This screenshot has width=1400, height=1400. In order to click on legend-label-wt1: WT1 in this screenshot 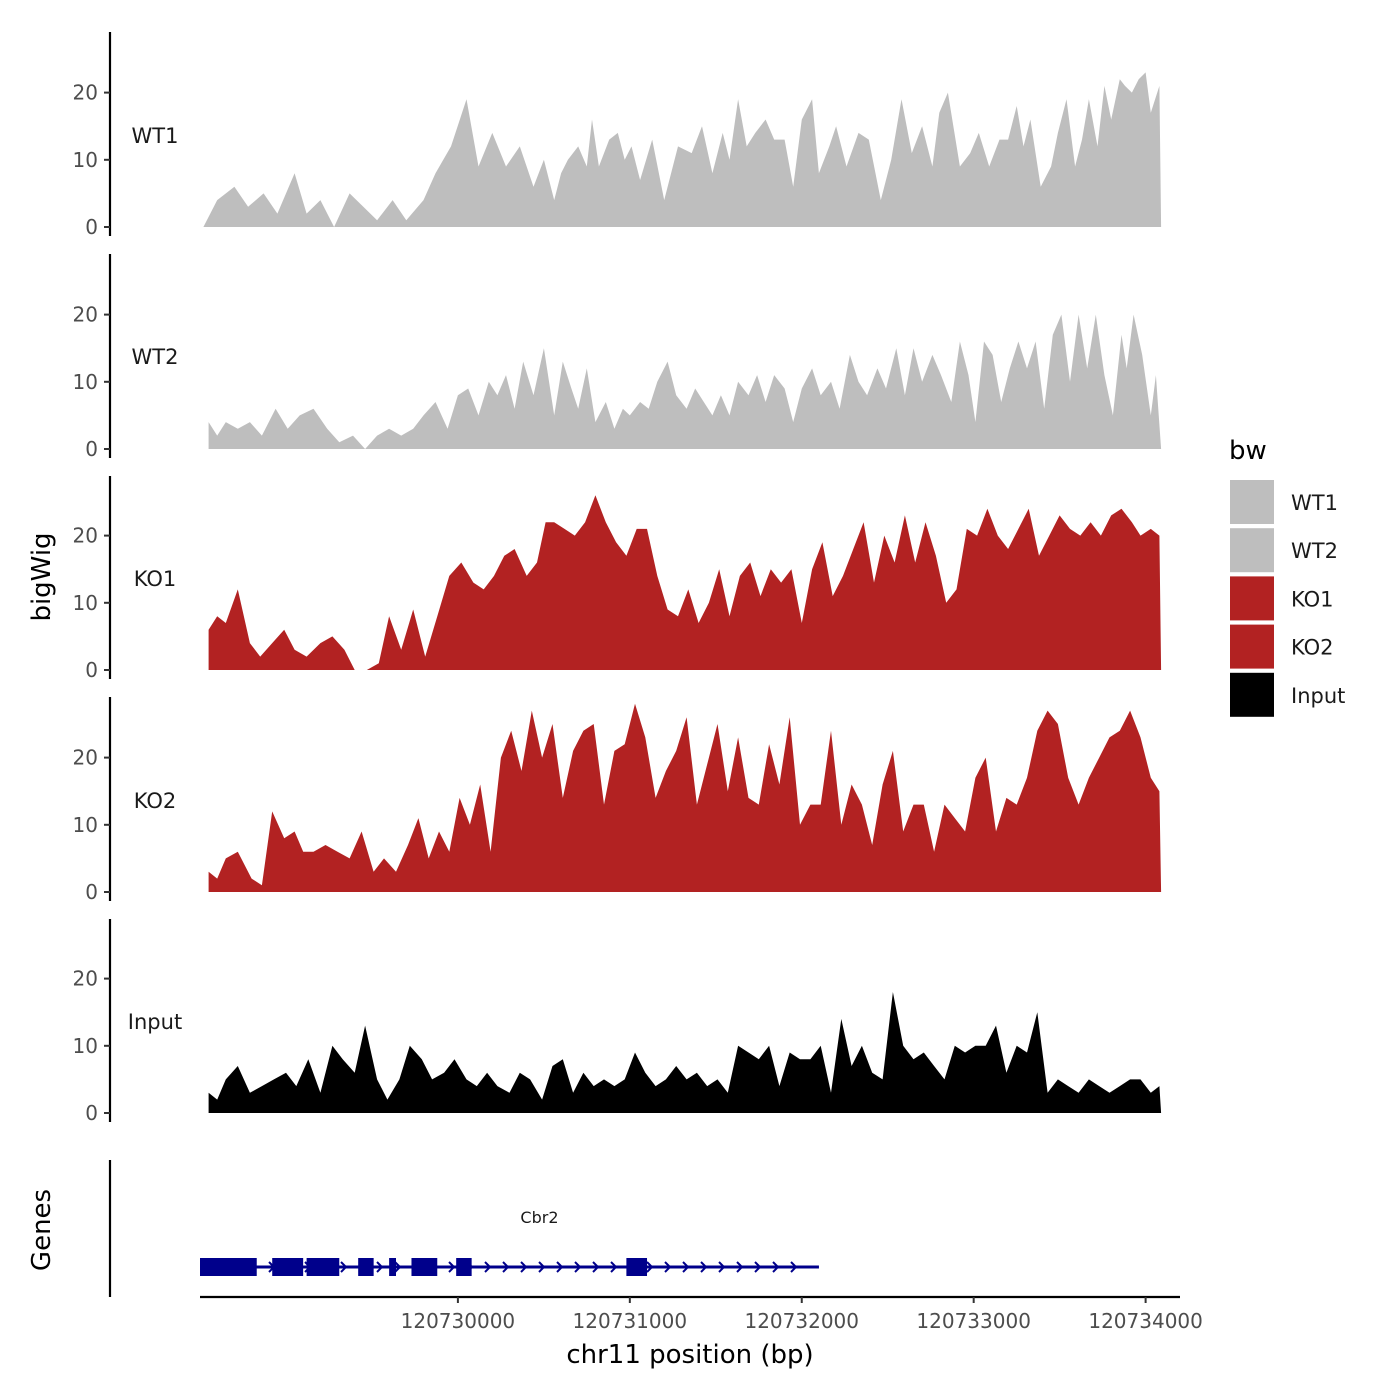, I will do `click(1314, 503)`.